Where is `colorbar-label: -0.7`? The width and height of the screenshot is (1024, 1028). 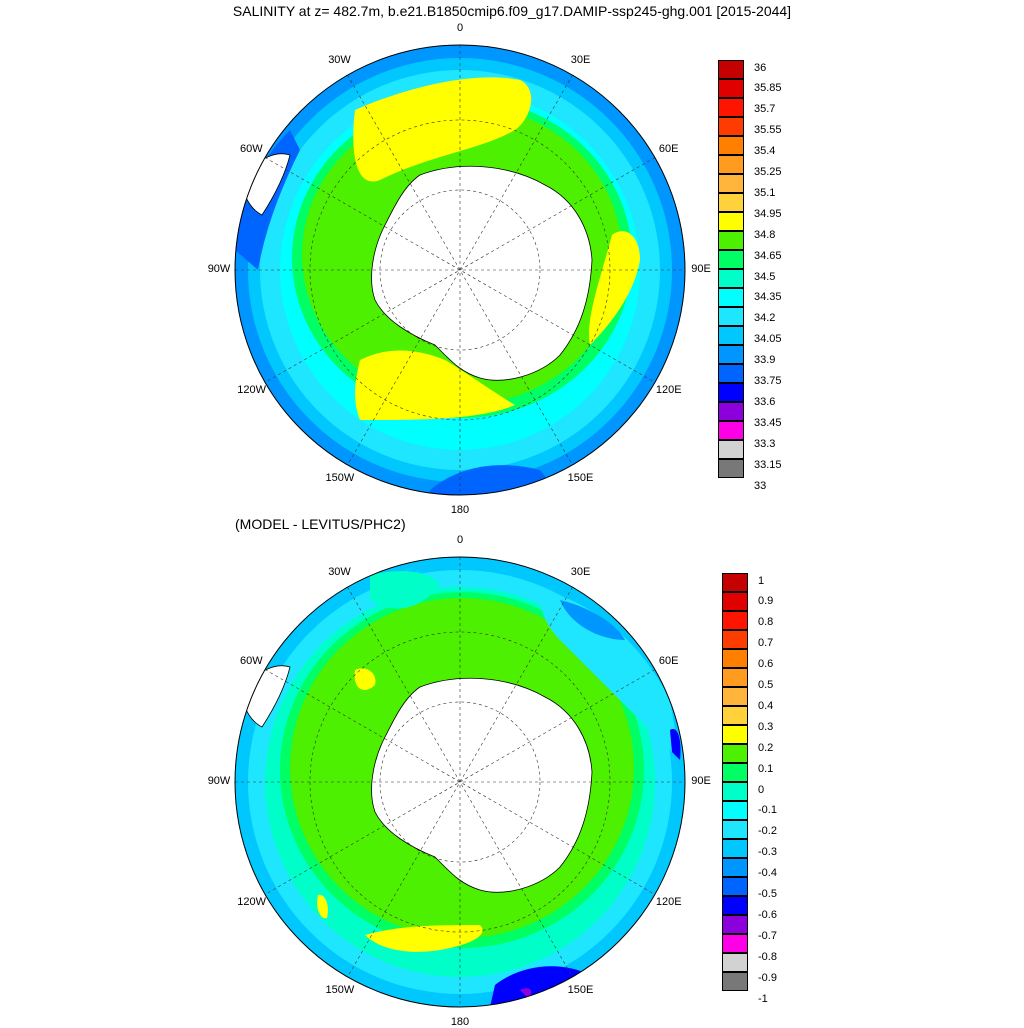 colorbar-label: -0.7 is located at coordinates (767, 935).